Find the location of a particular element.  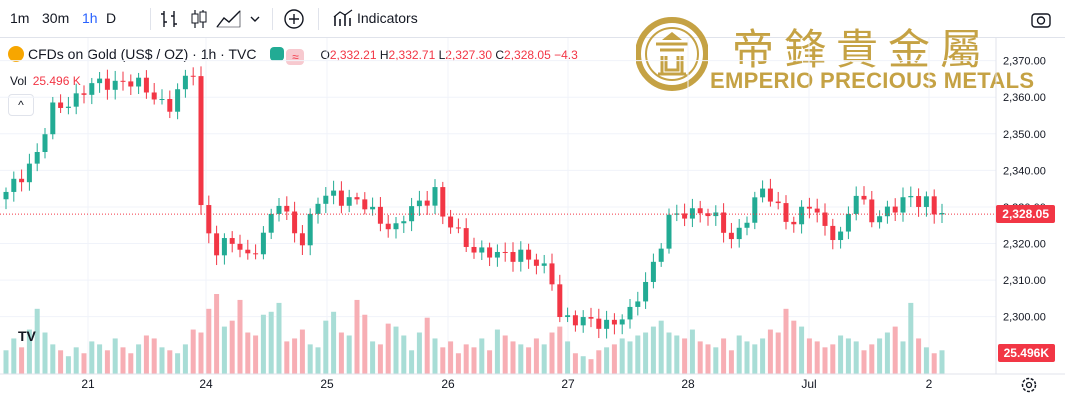

price-tick-label: 2,310.00 is located at coordinates (1024, 281).